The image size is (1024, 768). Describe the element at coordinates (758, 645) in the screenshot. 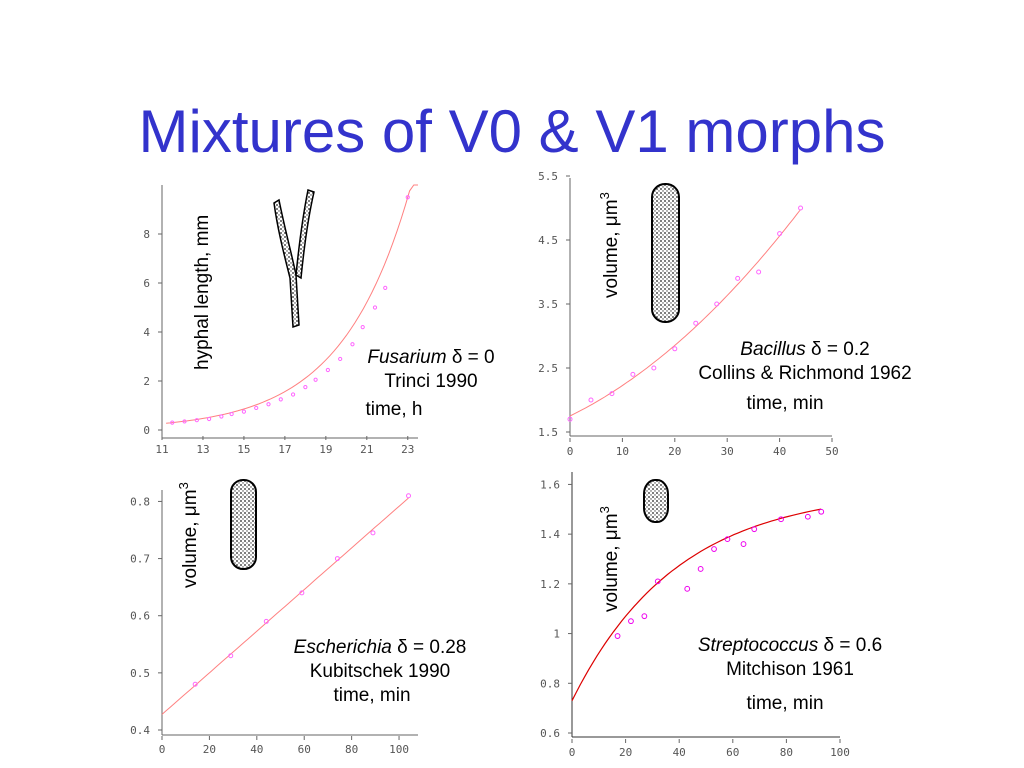

I see `organism-name: Streptococcus` at that location.